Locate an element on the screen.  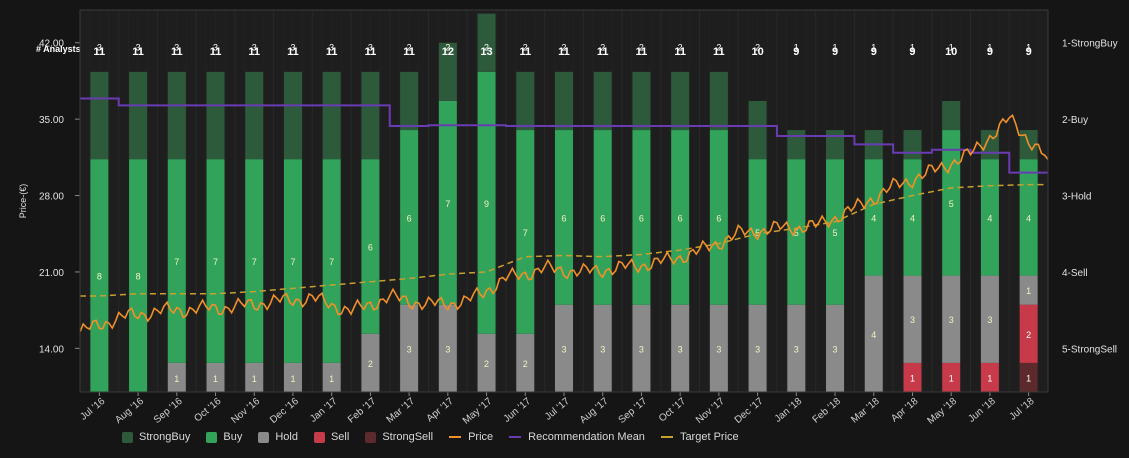
analyst-count: 13 is located at coordinates (486, 52).